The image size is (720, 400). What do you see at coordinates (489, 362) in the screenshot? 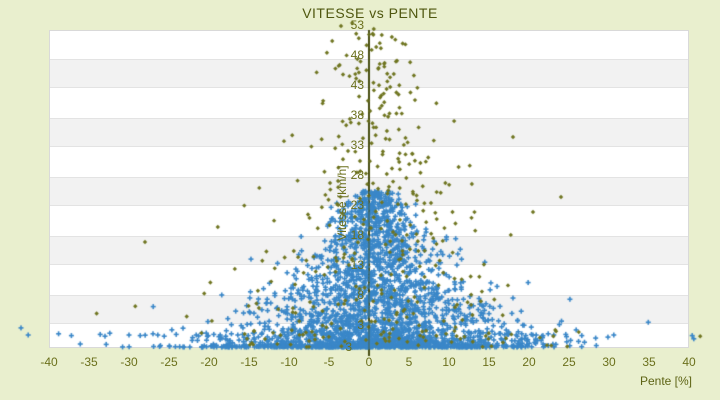
I see `x-tick-label: 15` at bounding box center [489, 362].